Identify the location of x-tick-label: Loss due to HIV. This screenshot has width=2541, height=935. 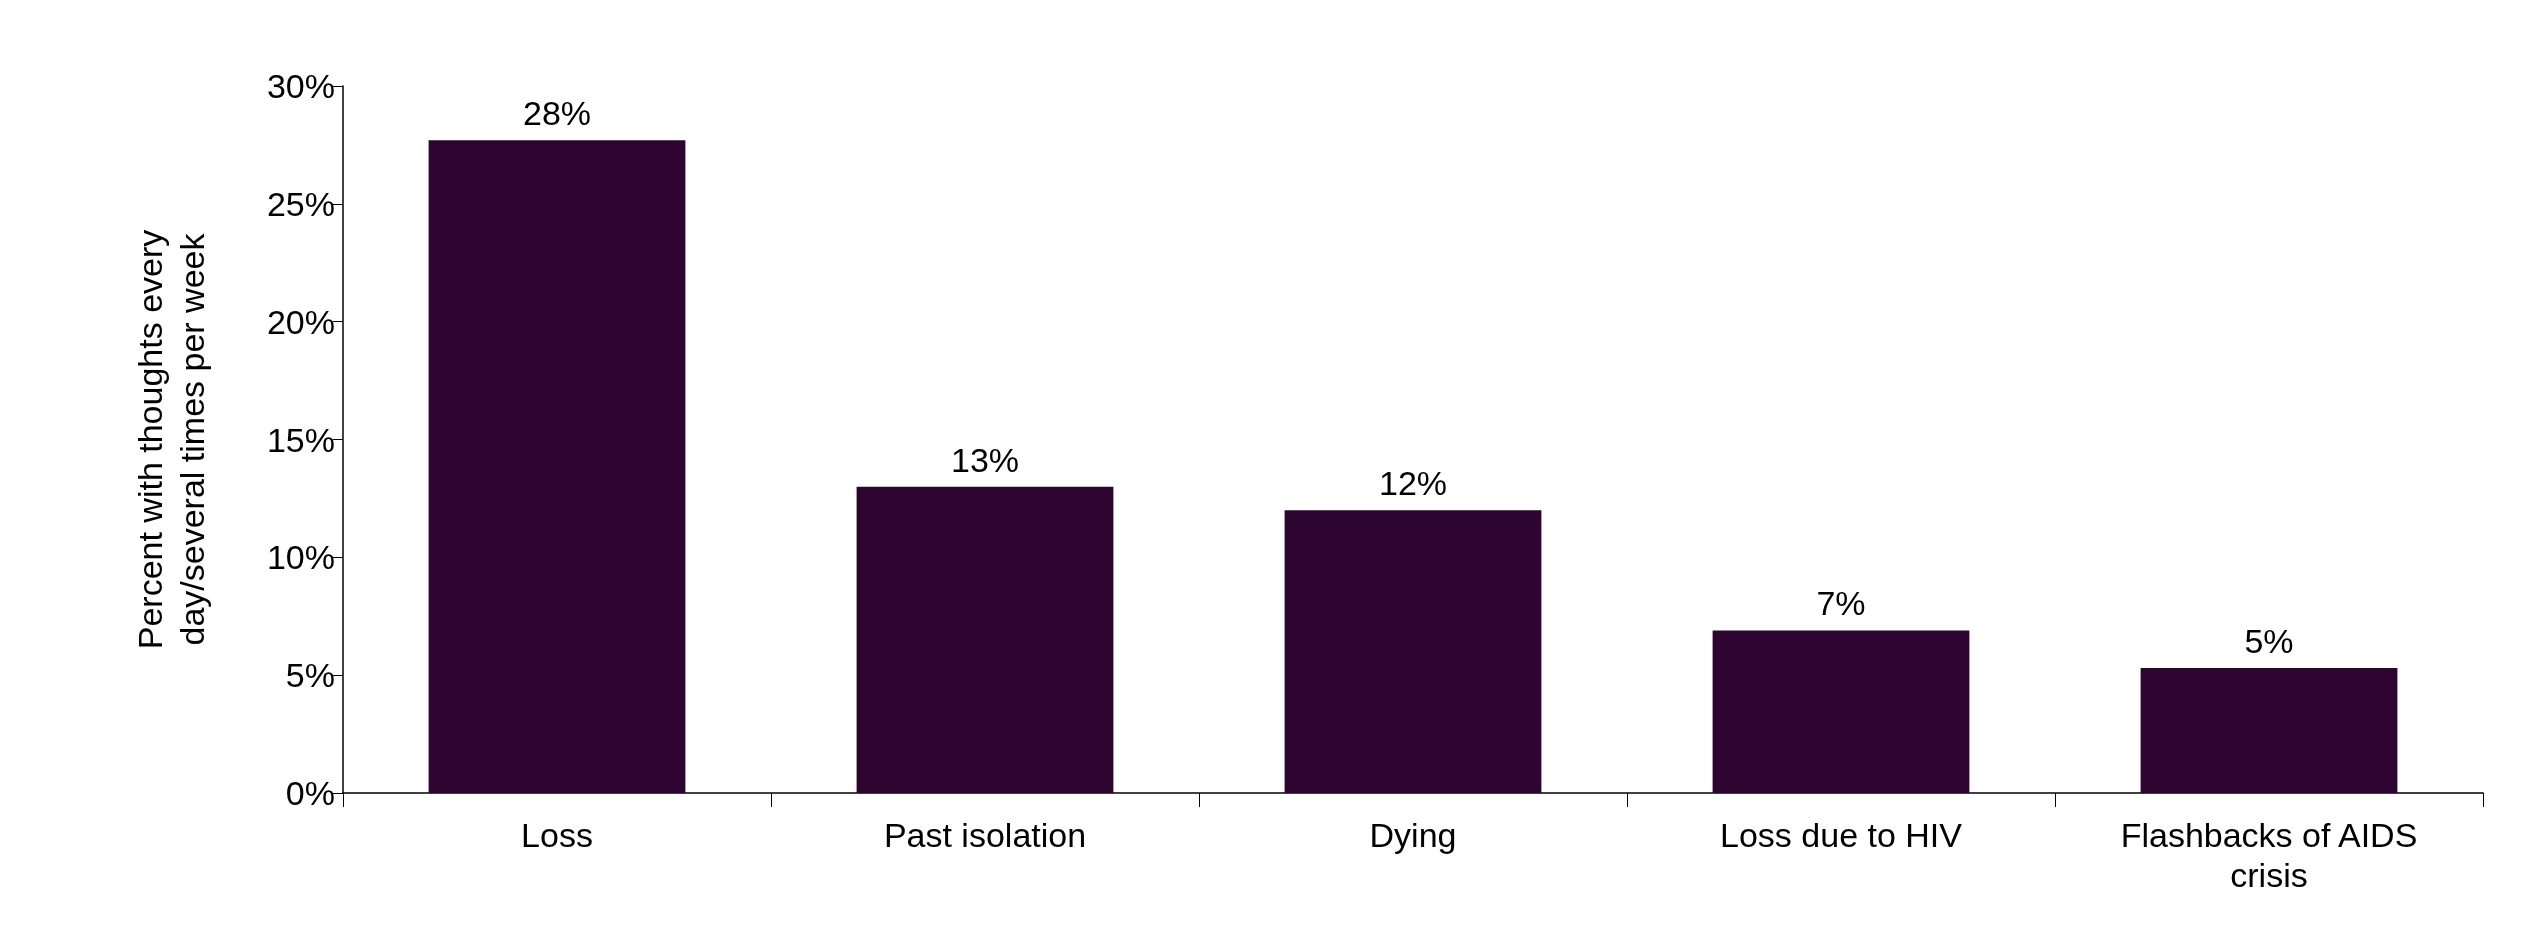
(1841, 835).